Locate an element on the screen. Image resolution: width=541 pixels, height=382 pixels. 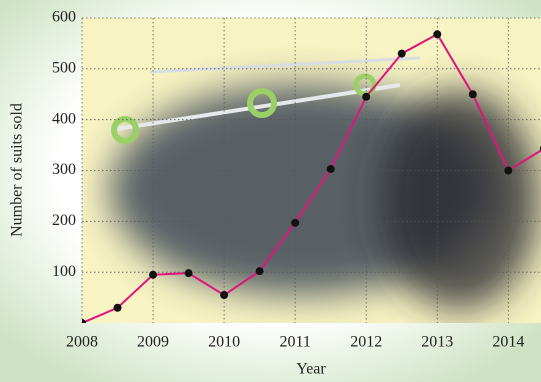
y-tick-label: 500 is located at coordinates (64, 68).